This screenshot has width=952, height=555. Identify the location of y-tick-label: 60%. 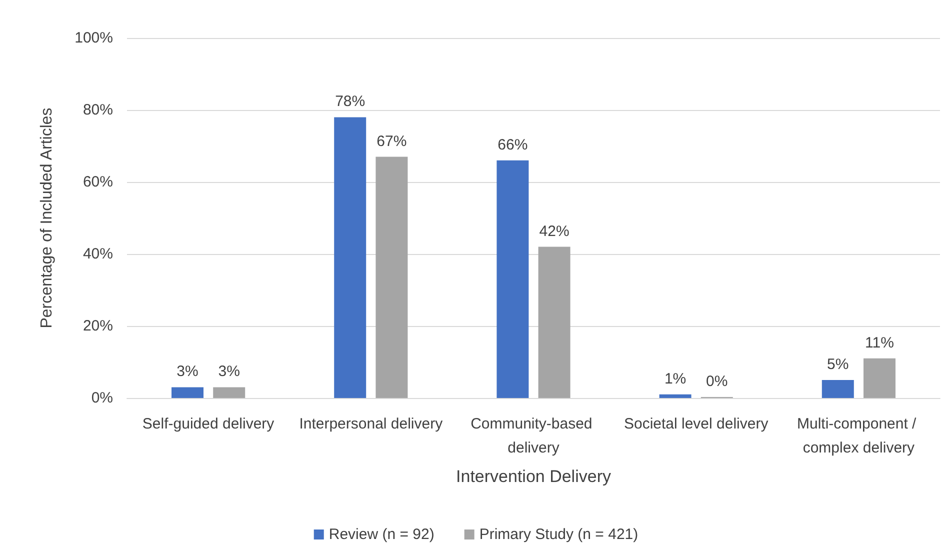
(97, 182).